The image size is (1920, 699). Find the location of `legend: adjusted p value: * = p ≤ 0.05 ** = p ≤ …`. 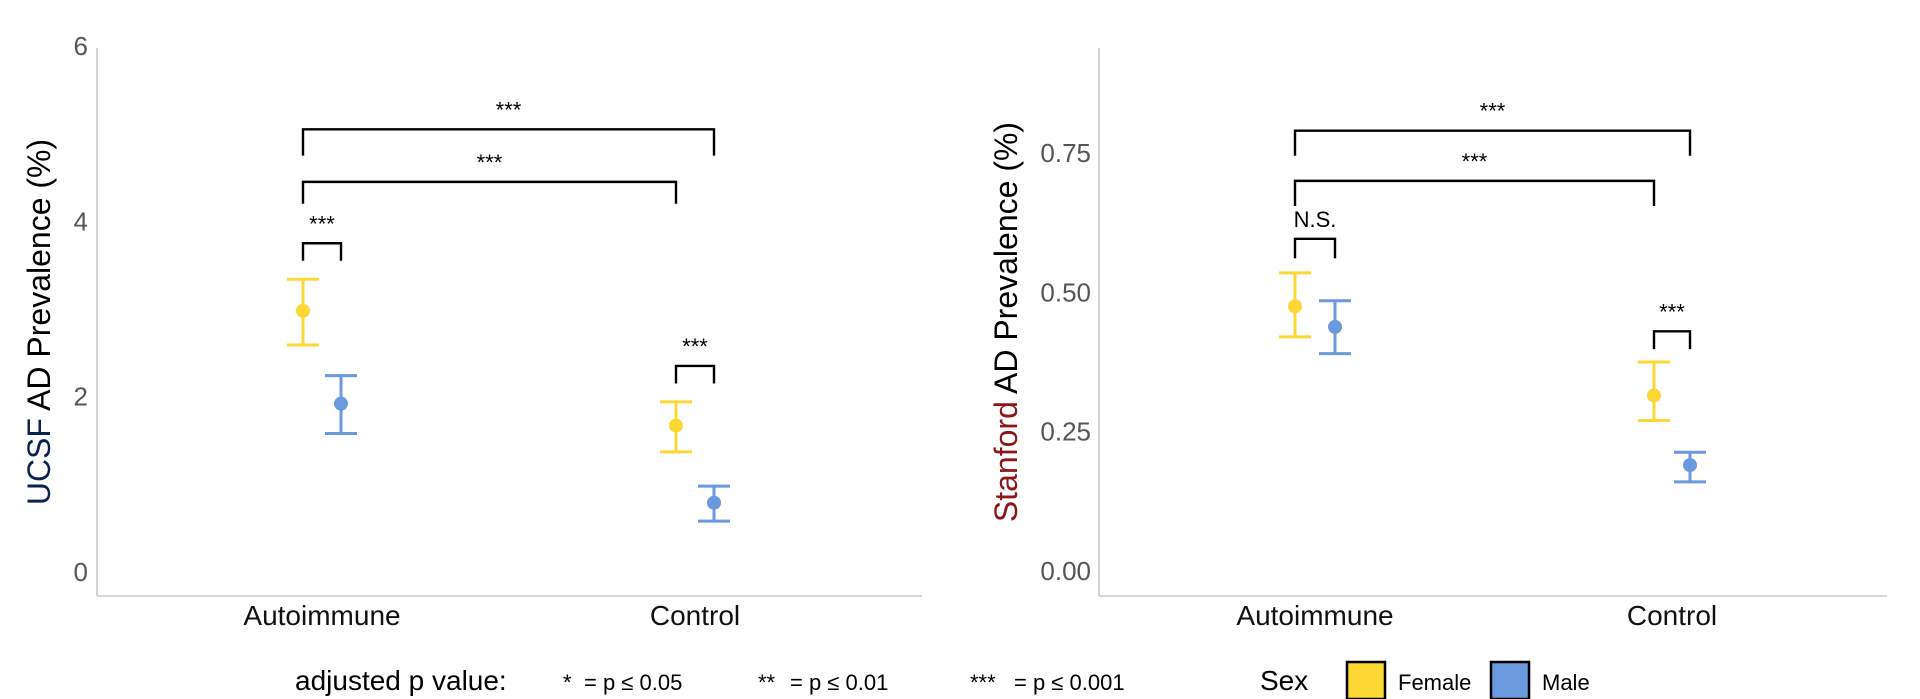

legend: adjusted p value: * = p ≤ 0.05 ** = p ≤ … is located at coordinates (942, 679).